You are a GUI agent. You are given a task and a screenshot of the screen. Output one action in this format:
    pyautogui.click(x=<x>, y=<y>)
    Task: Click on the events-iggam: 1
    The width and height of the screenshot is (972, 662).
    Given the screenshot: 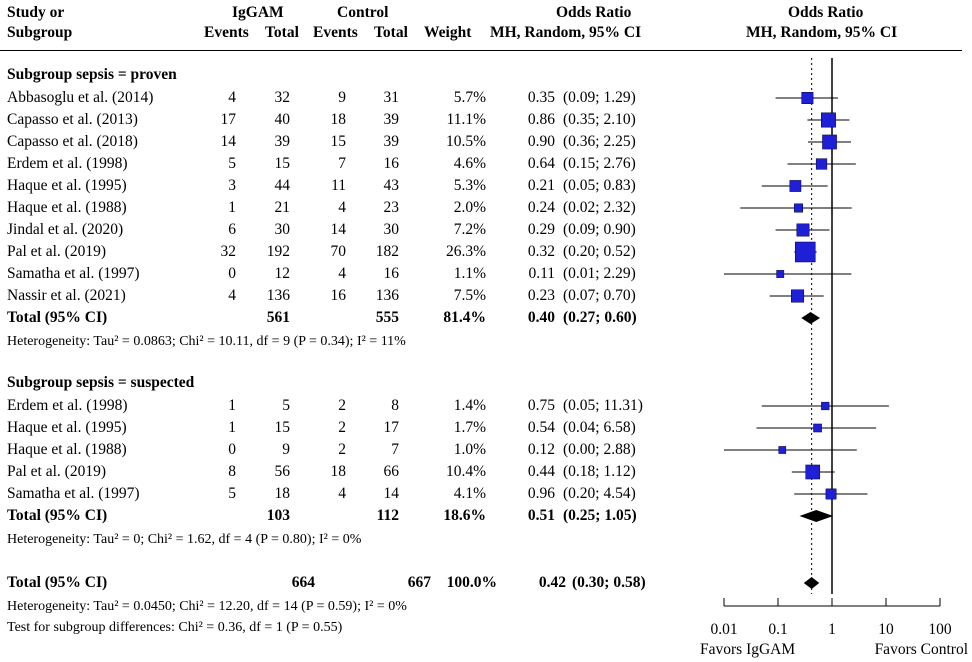 What is the action you would take?
    pyautogui.click(x=232, y=405)
    